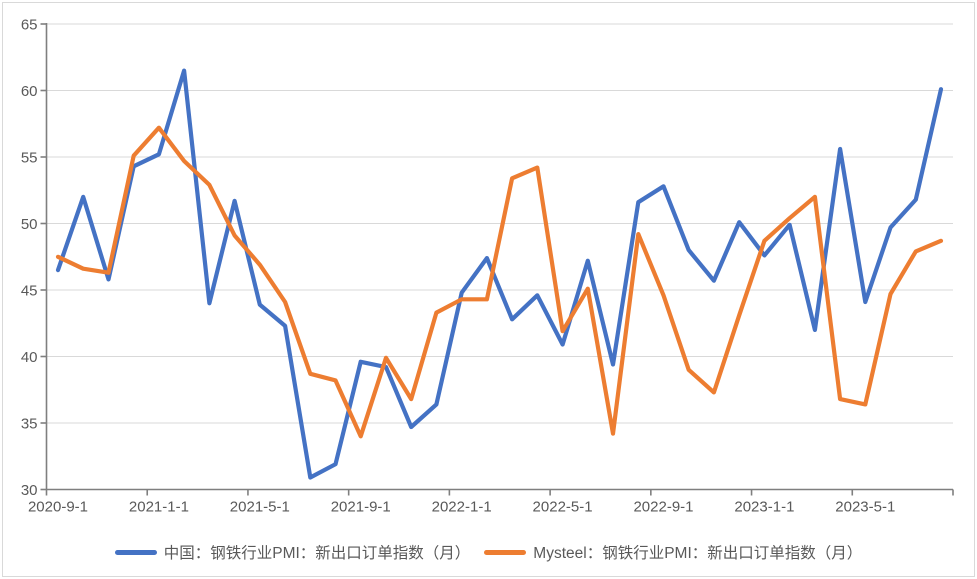 This screenshot has height=579, width=977. What do you see at coordinates (29, 224) in the screenshot?
I see `y-axis-tick-label: 50` at bounding box center [29, 224].